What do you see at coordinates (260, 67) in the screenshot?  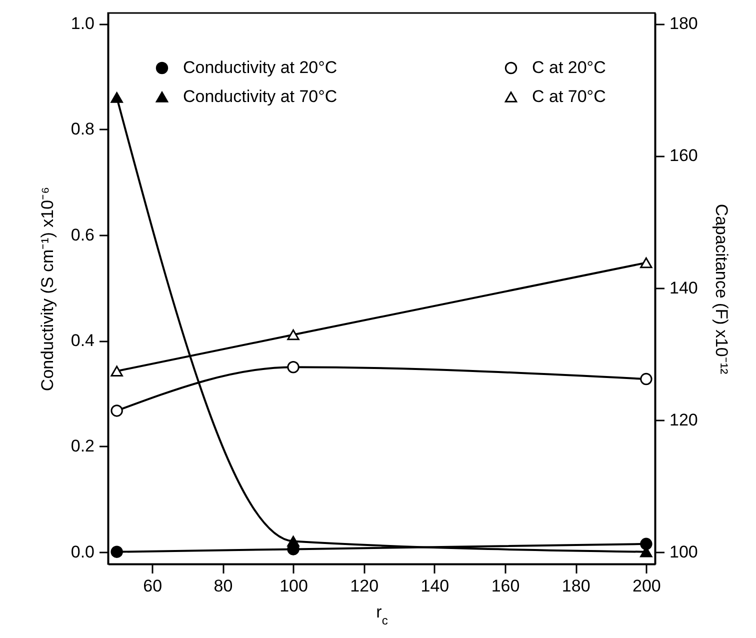 I see `legend-label: Conductivity at 20°C` at bounding box center [260, 67].